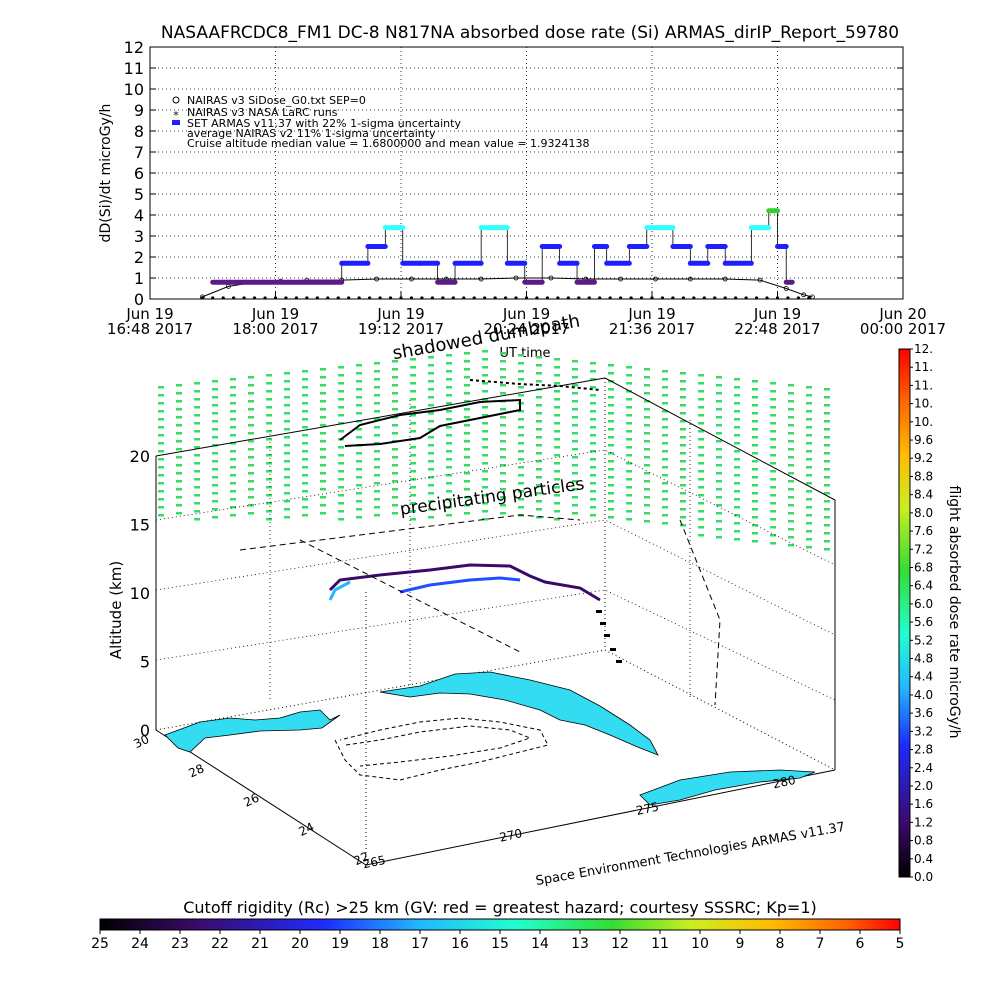 This screenshot has height=1000, width=1000. What do you see at coordinates (660, 944) in the screenshot?
I see `rigidity-tick-label: 11` at bounding box center [660, 944].